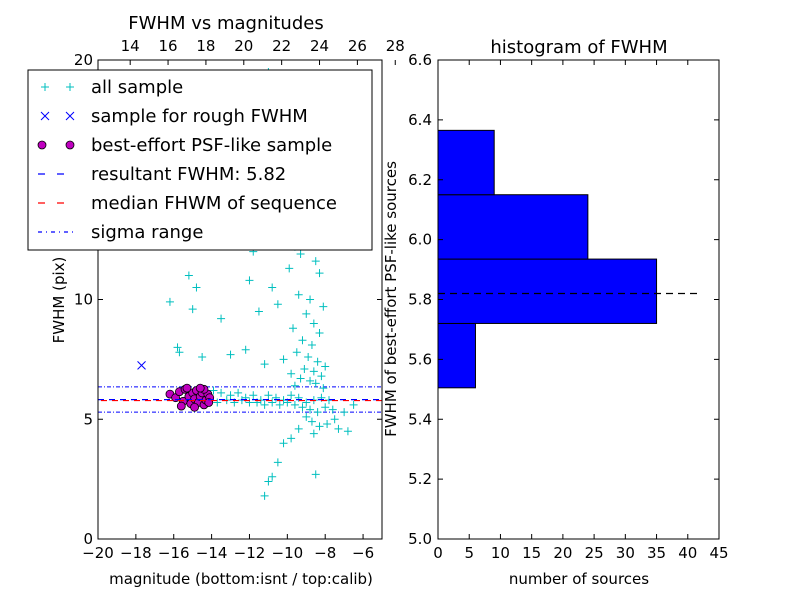 The height and width of the screenshot is (600, 800). Describe the element at coordinates (420, 419) in the screenshot. I see `y-tick-label: 5.4` at that location.